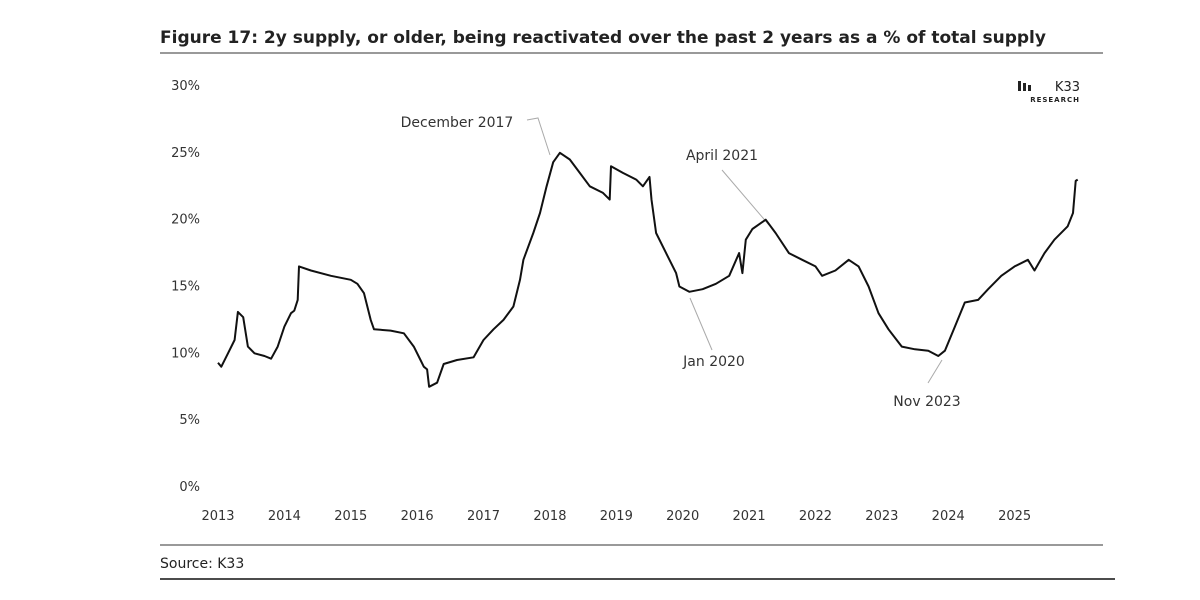 The height and width of the screenshot is (600, 1200). I want to click on annotation: December 2017, so click(457, 123).